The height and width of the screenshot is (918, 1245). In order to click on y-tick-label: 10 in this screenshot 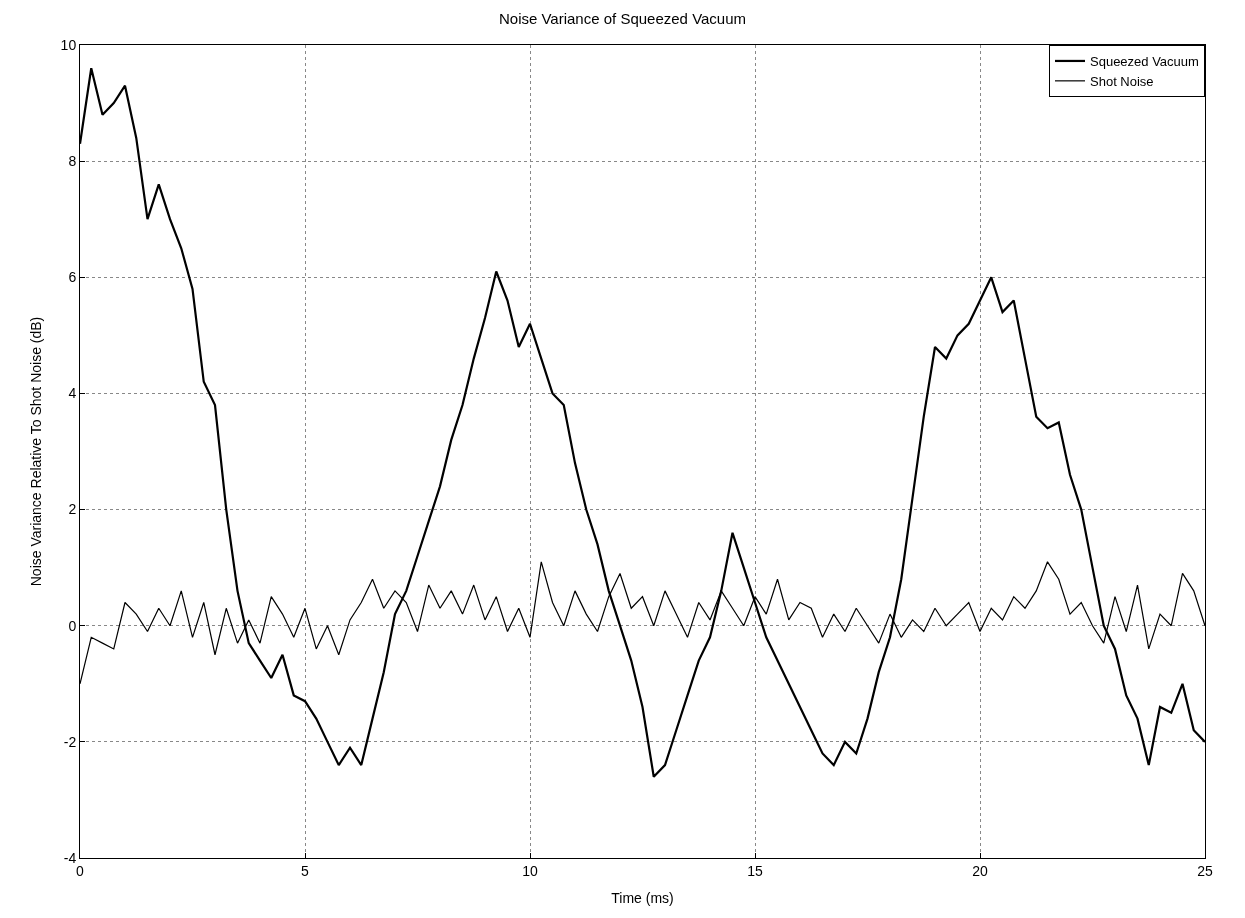, I will do `click(68, 44)`.